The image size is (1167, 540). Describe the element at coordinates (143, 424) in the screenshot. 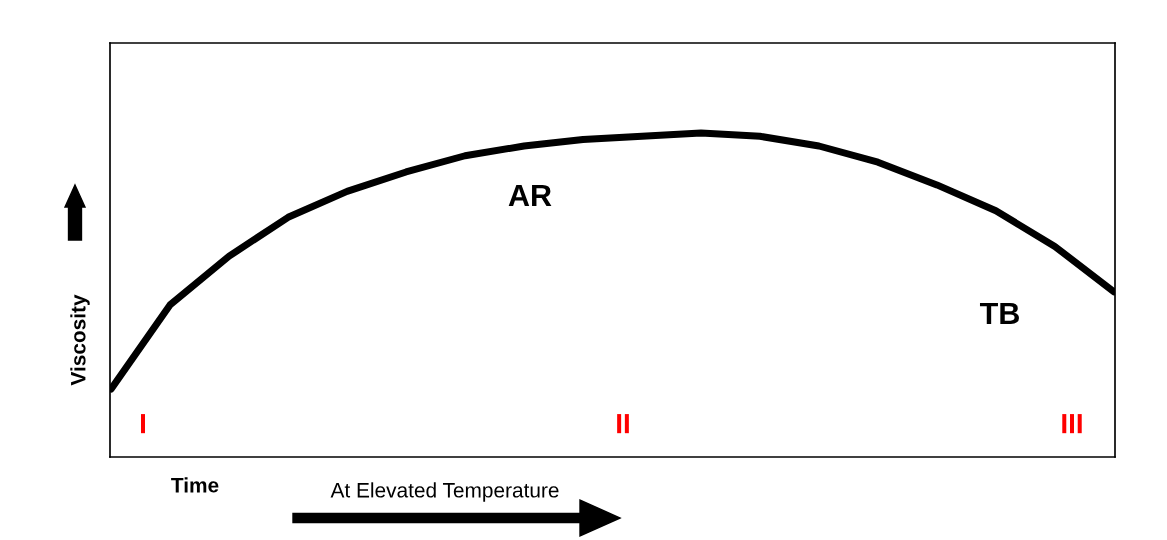

I see `annotation: I` at that location.